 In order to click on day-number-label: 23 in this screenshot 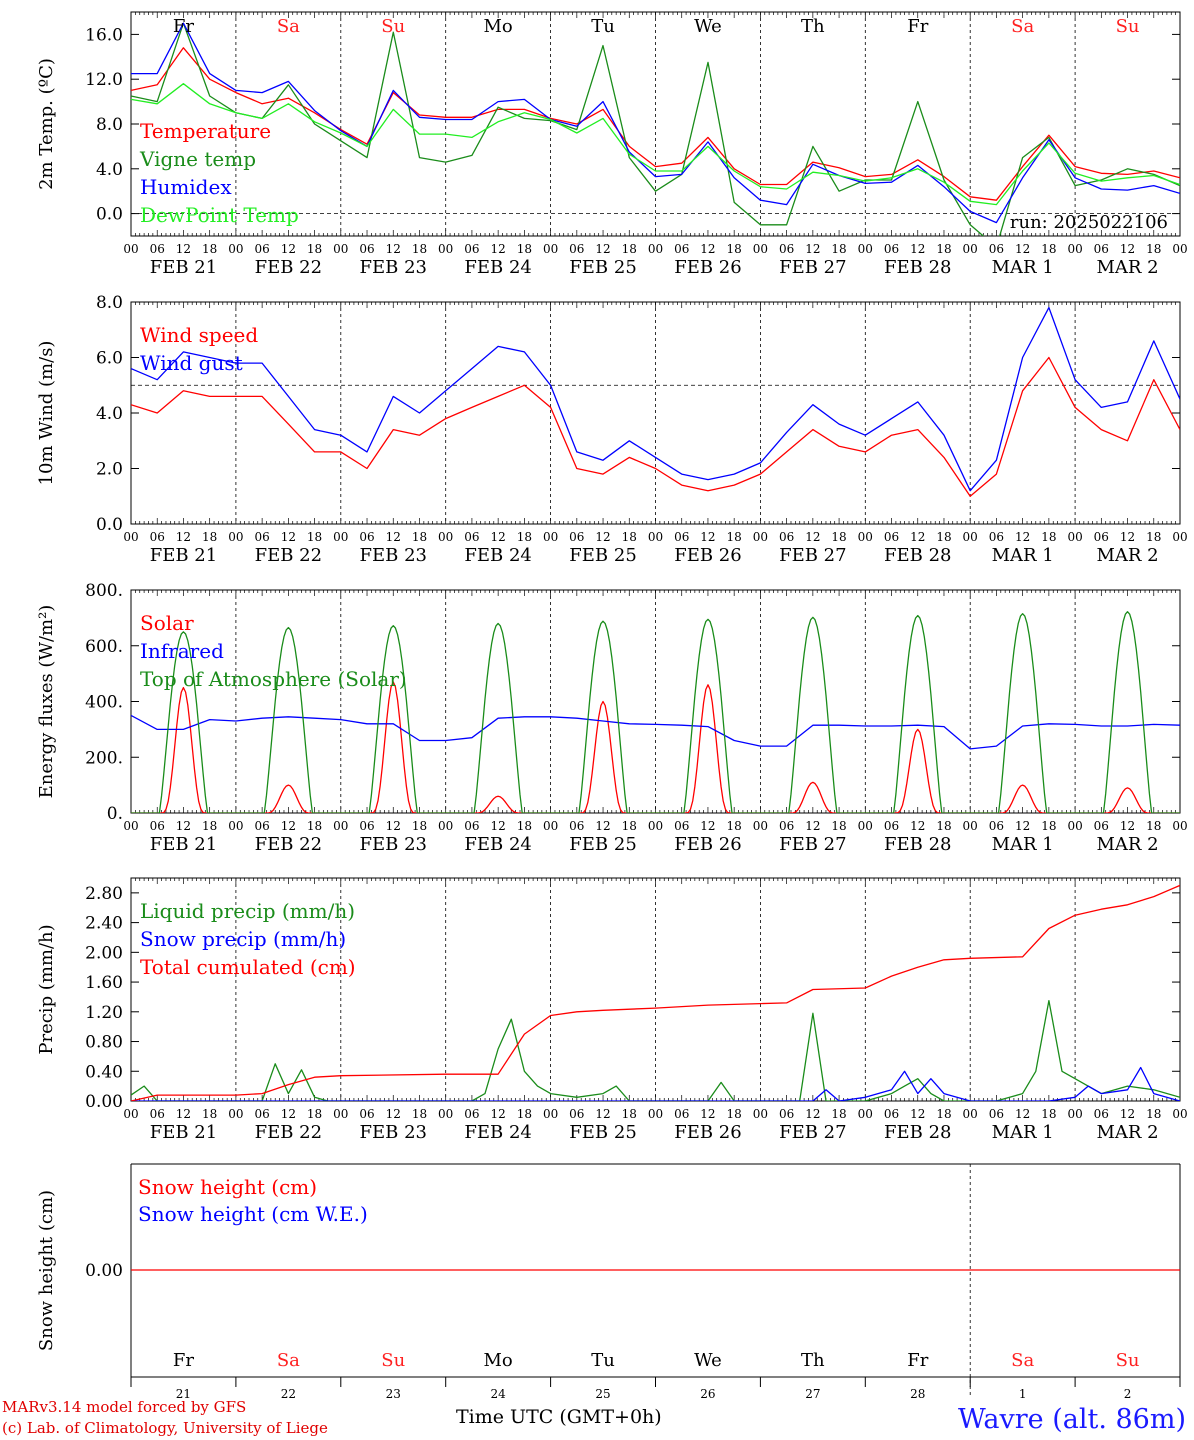, I will do `click(393, 1394)`.